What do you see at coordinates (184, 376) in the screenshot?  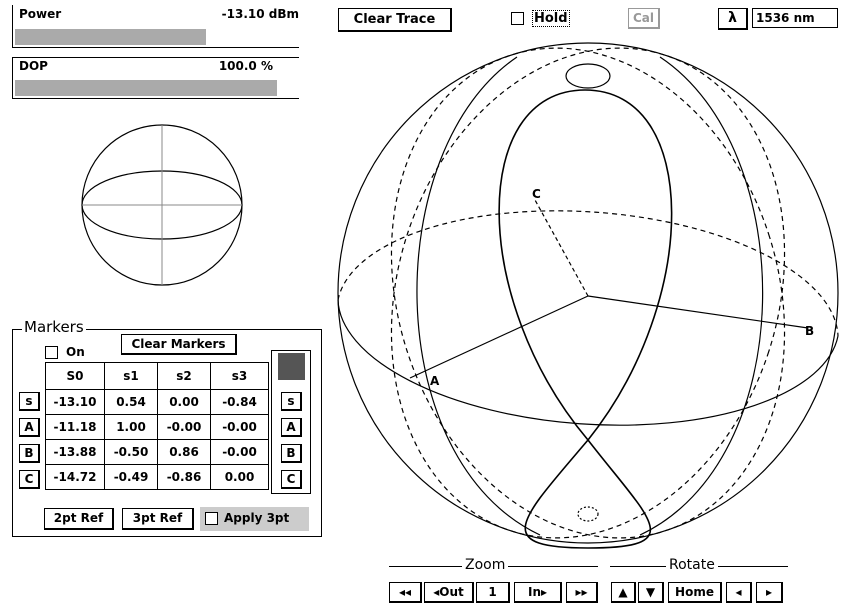 I see `header-cell: s2` at bounding box center [184, 376].